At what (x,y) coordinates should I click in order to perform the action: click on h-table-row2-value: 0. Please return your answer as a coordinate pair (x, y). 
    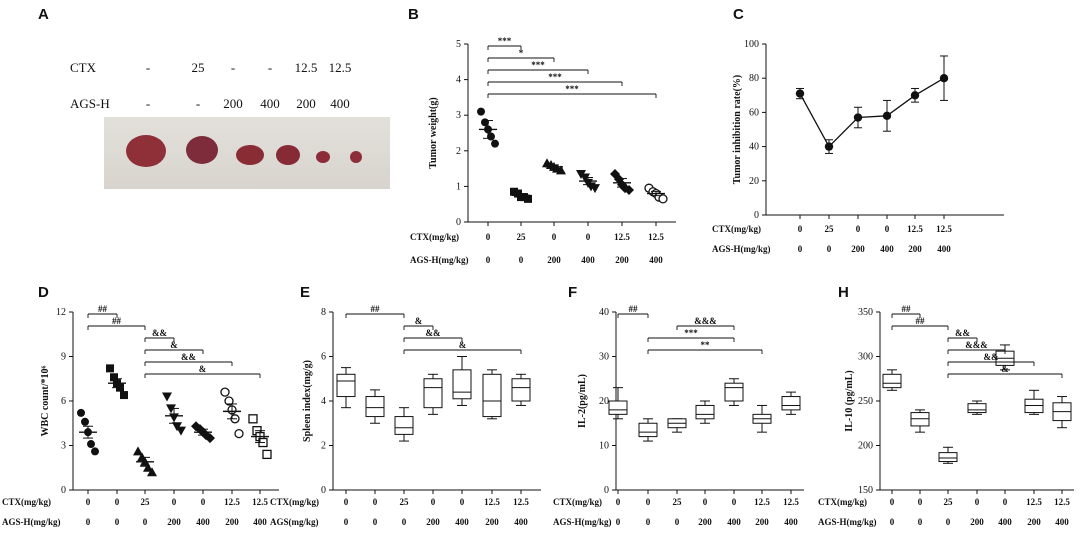
    Looking at the image, I should click on (892, 522).